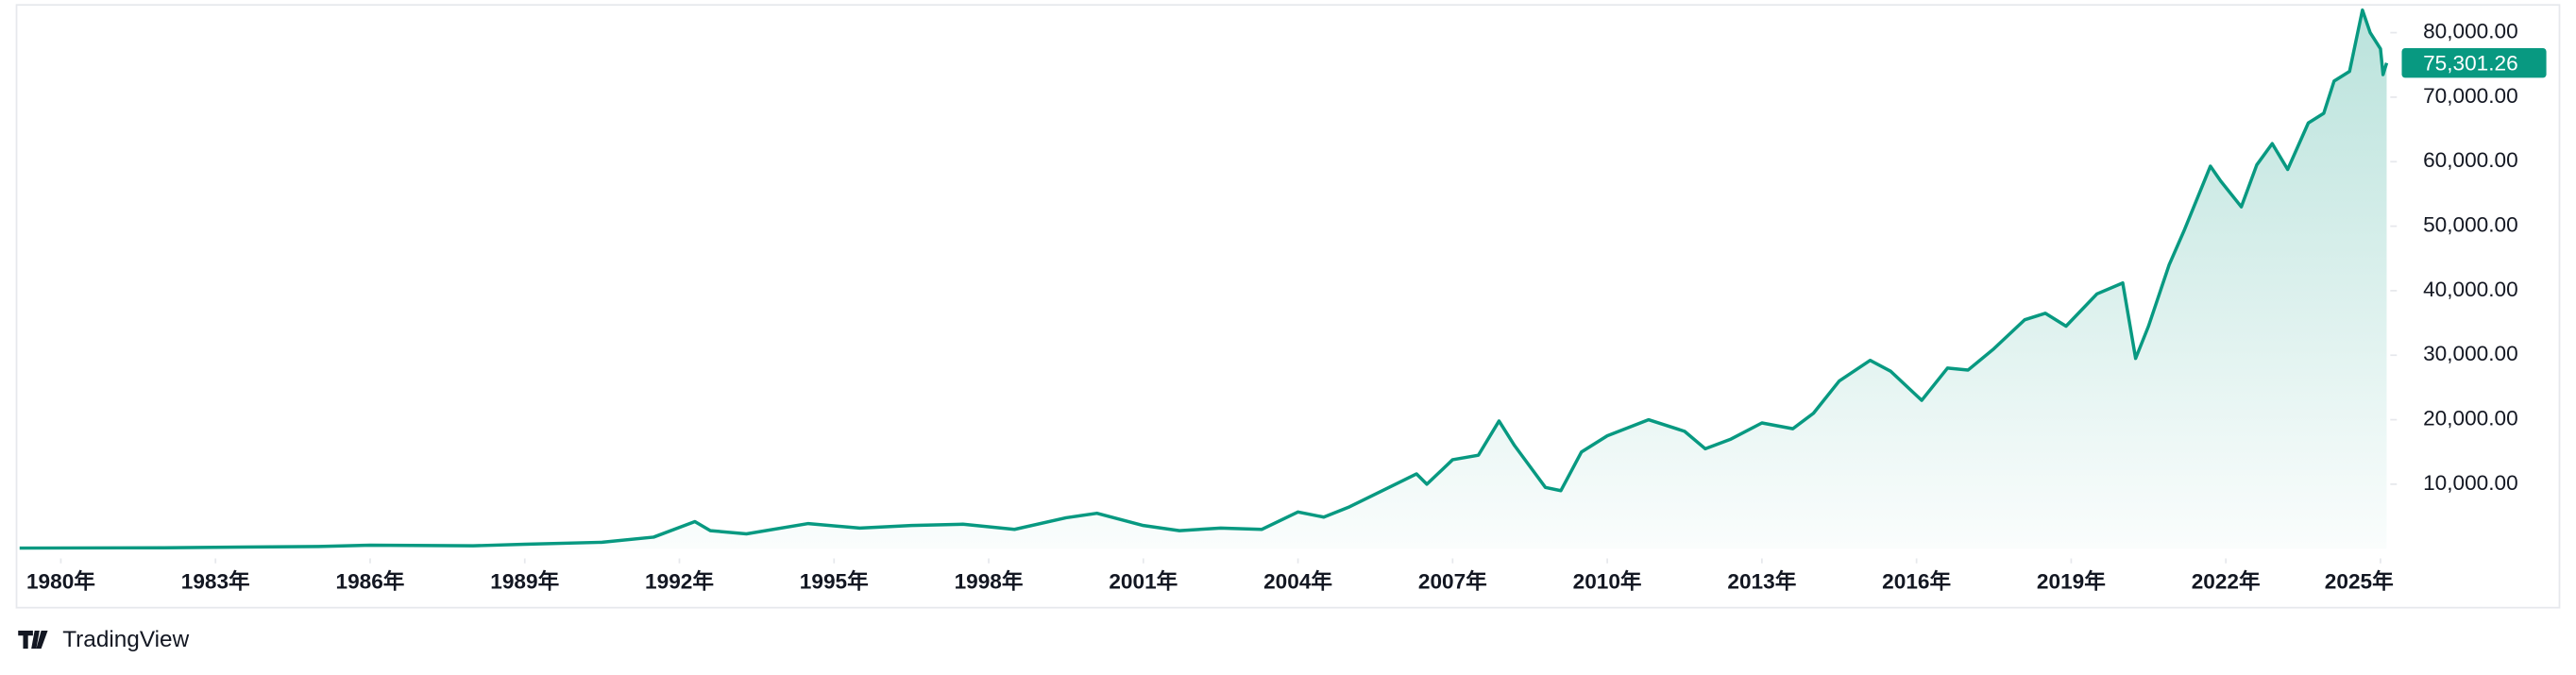  What do you see at coordinates (33, 641) in the screenshot?
I see `logo` at bounding box center [33, 641].